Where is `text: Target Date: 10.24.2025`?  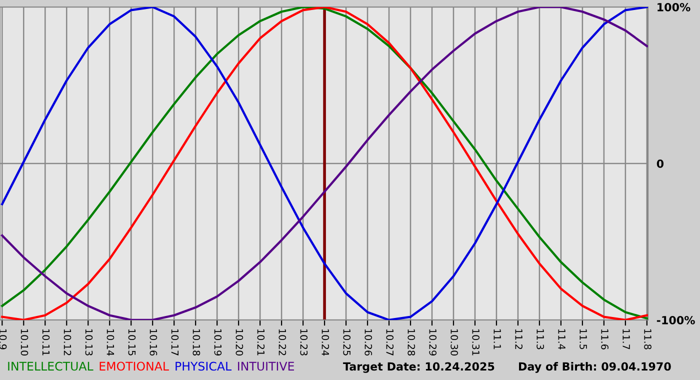
text: Target Date: 10.24.2025 is located at coordinates (418, 367).